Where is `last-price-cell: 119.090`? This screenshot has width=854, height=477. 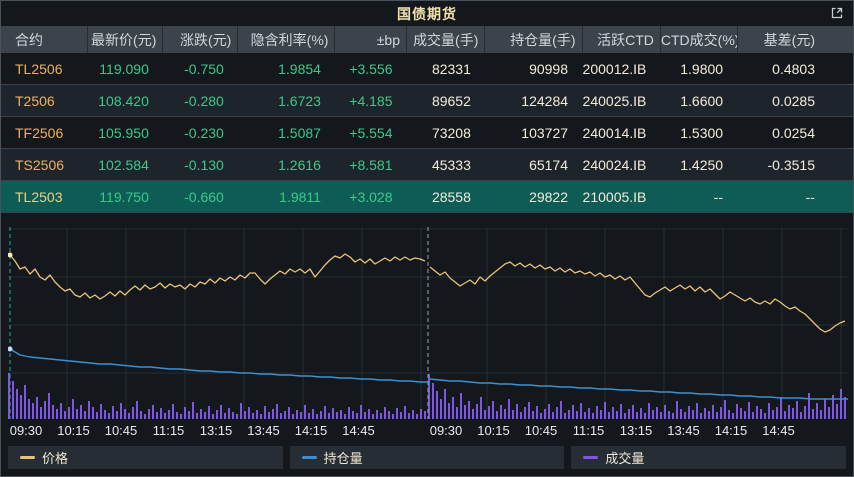 last-price-cell: 119.090 is located at coordinates (125, 69).